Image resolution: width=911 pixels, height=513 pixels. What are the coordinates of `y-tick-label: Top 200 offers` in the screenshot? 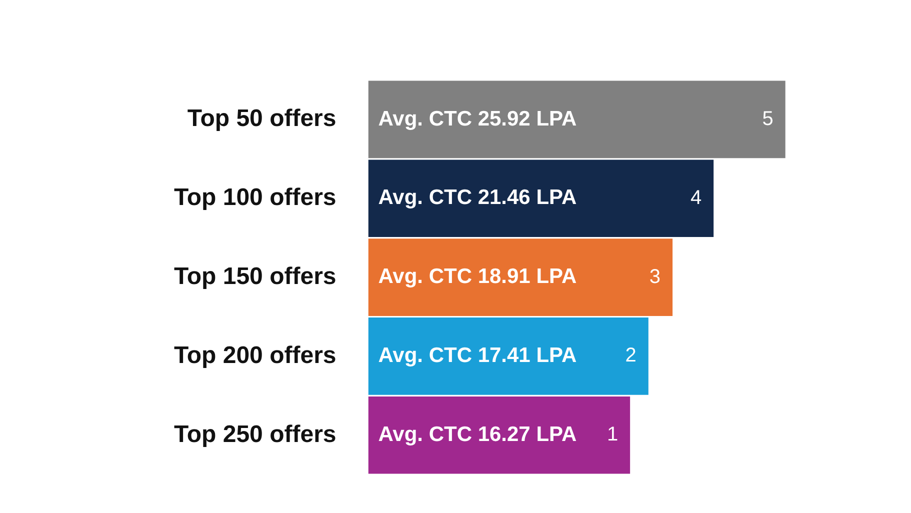 It's located at (255, 355).